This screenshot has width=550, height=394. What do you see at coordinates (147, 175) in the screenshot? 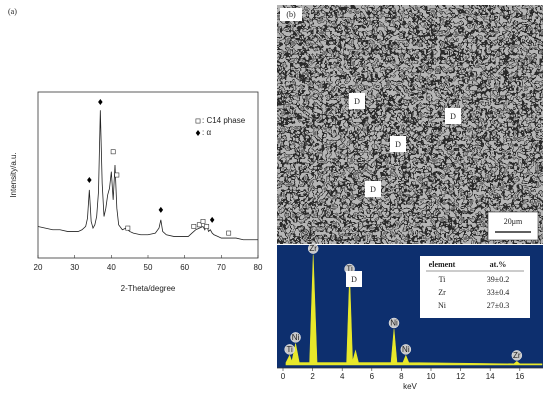
I see `xrd-line` at bounding box center [147, 175].